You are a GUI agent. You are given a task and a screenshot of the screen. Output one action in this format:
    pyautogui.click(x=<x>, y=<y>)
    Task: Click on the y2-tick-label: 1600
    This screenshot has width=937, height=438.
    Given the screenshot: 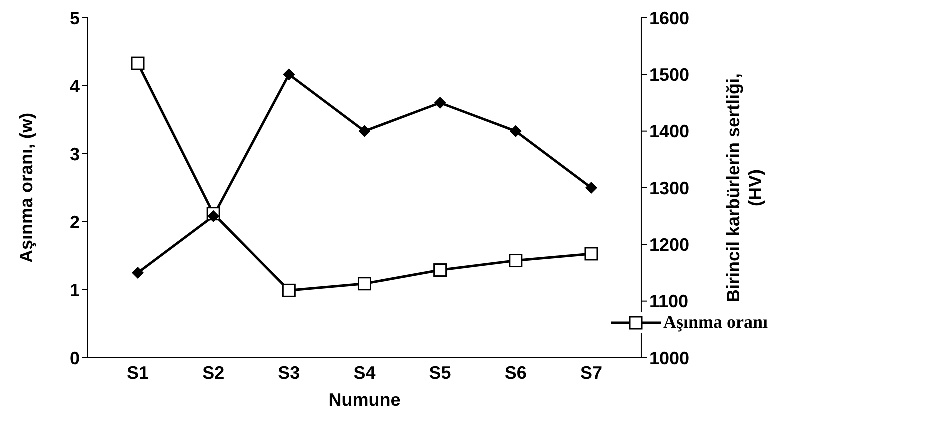 What is the action you would take?
    pyautogui.click(x=669, y=18)
    